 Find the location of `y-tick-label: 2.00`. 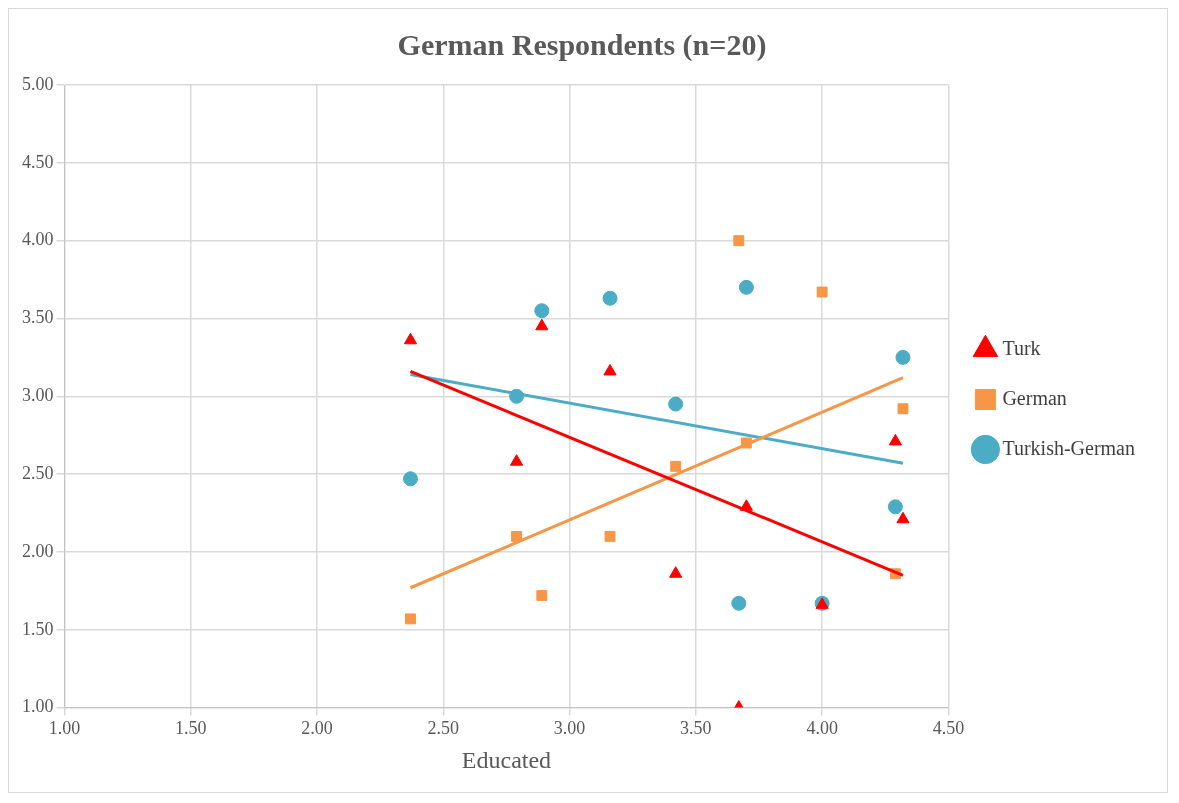

y-tick-label: 2.00 is located at coordinates (38, 550).